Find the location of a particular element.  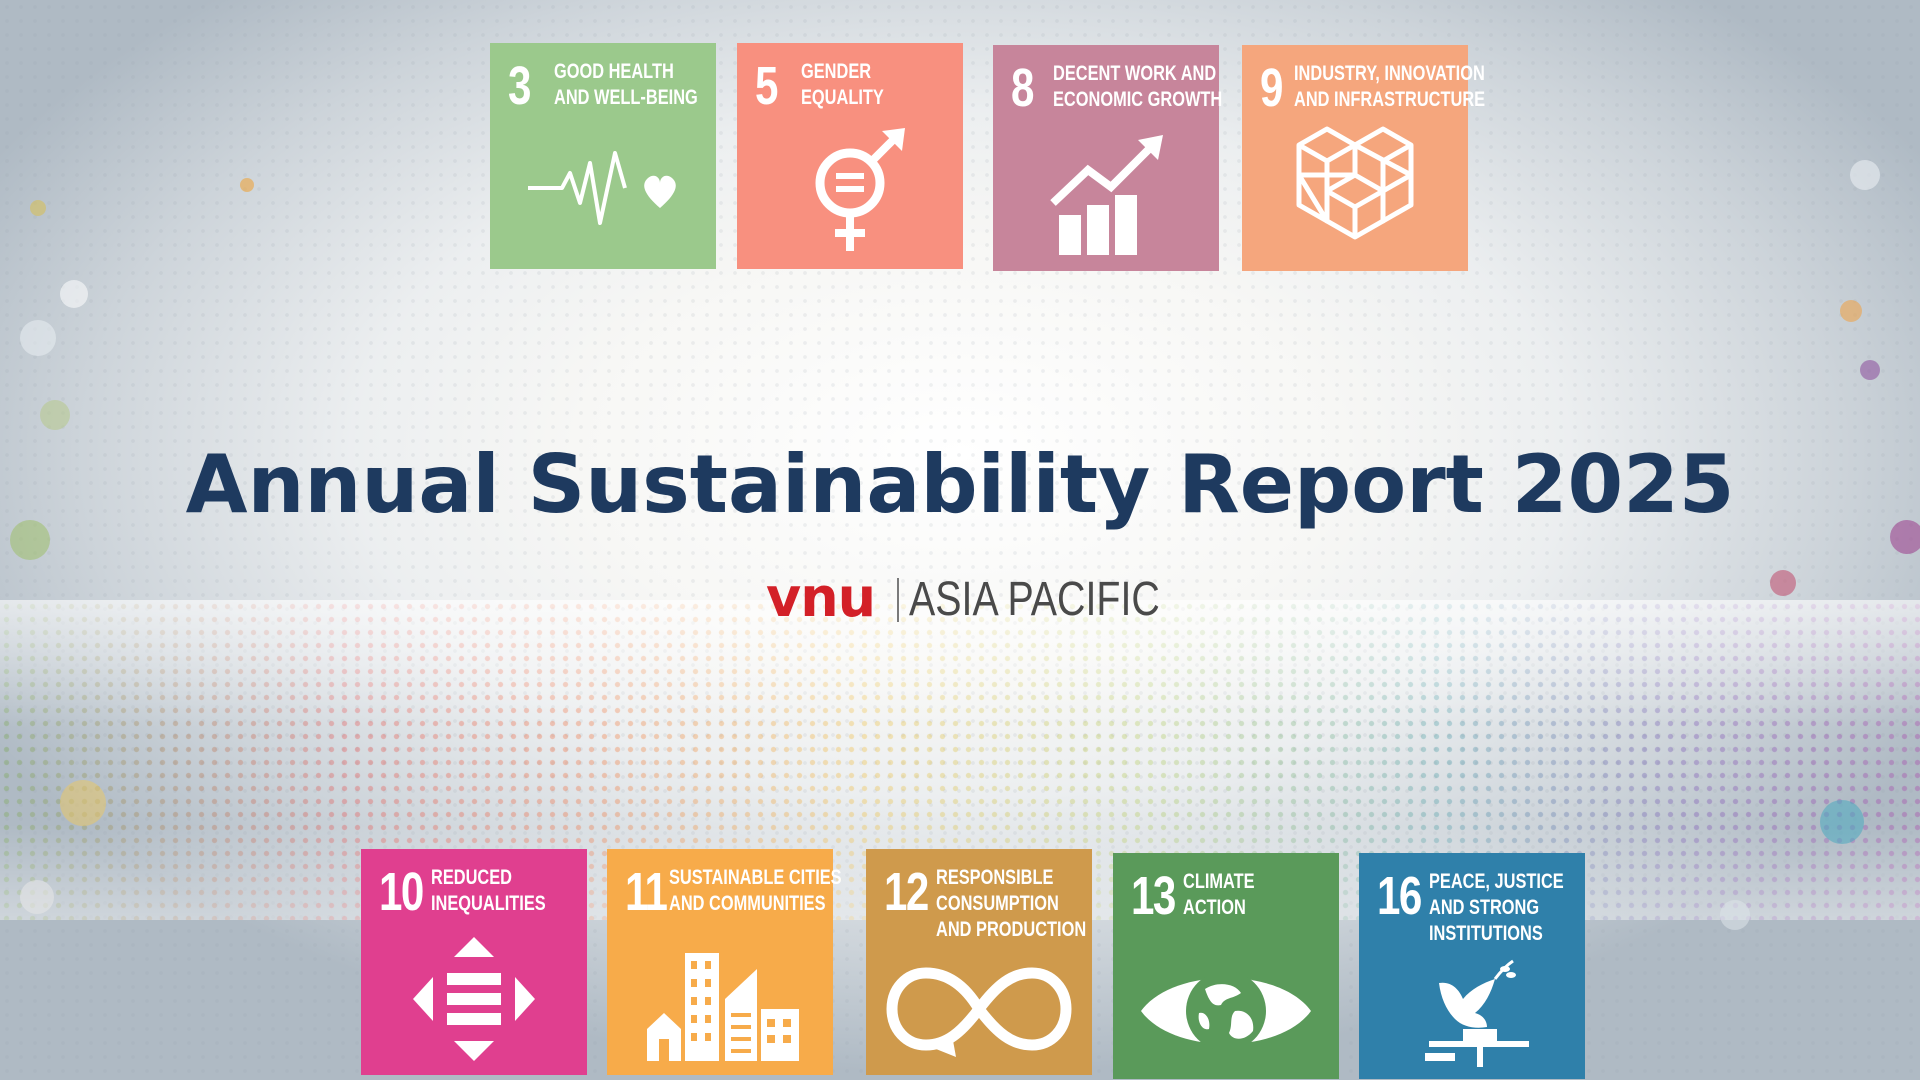

sdg-label-line: AND INFRASTRUCTURE is located at coordinates (1390, 99).